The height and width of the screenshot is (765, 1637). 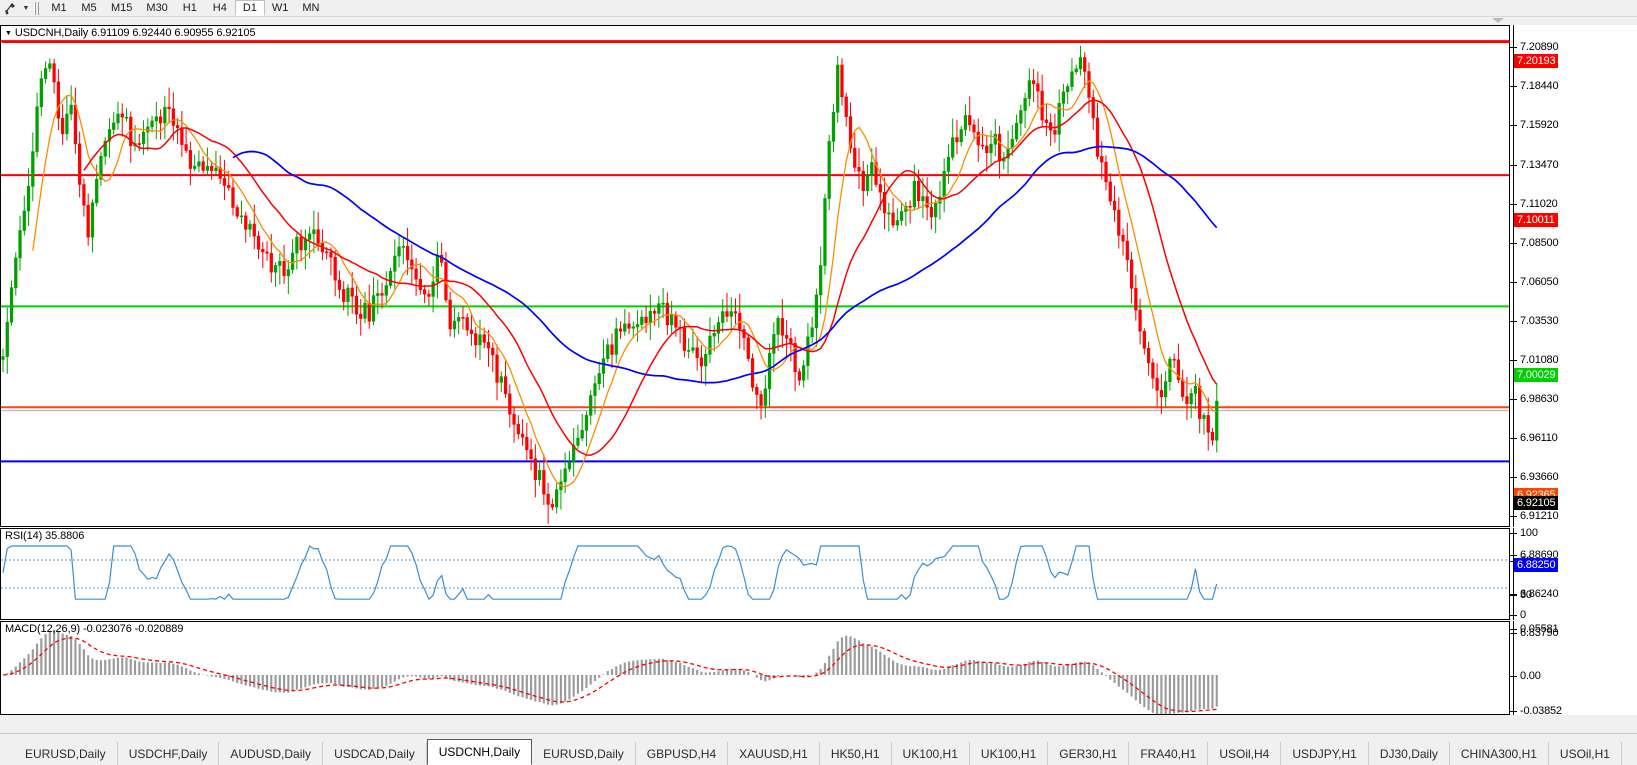 What do you see at coordinates (271, 753) in the screenshot?
I see `chart-tab: AUDUSD,Daily` at bounding box center [271, 753].